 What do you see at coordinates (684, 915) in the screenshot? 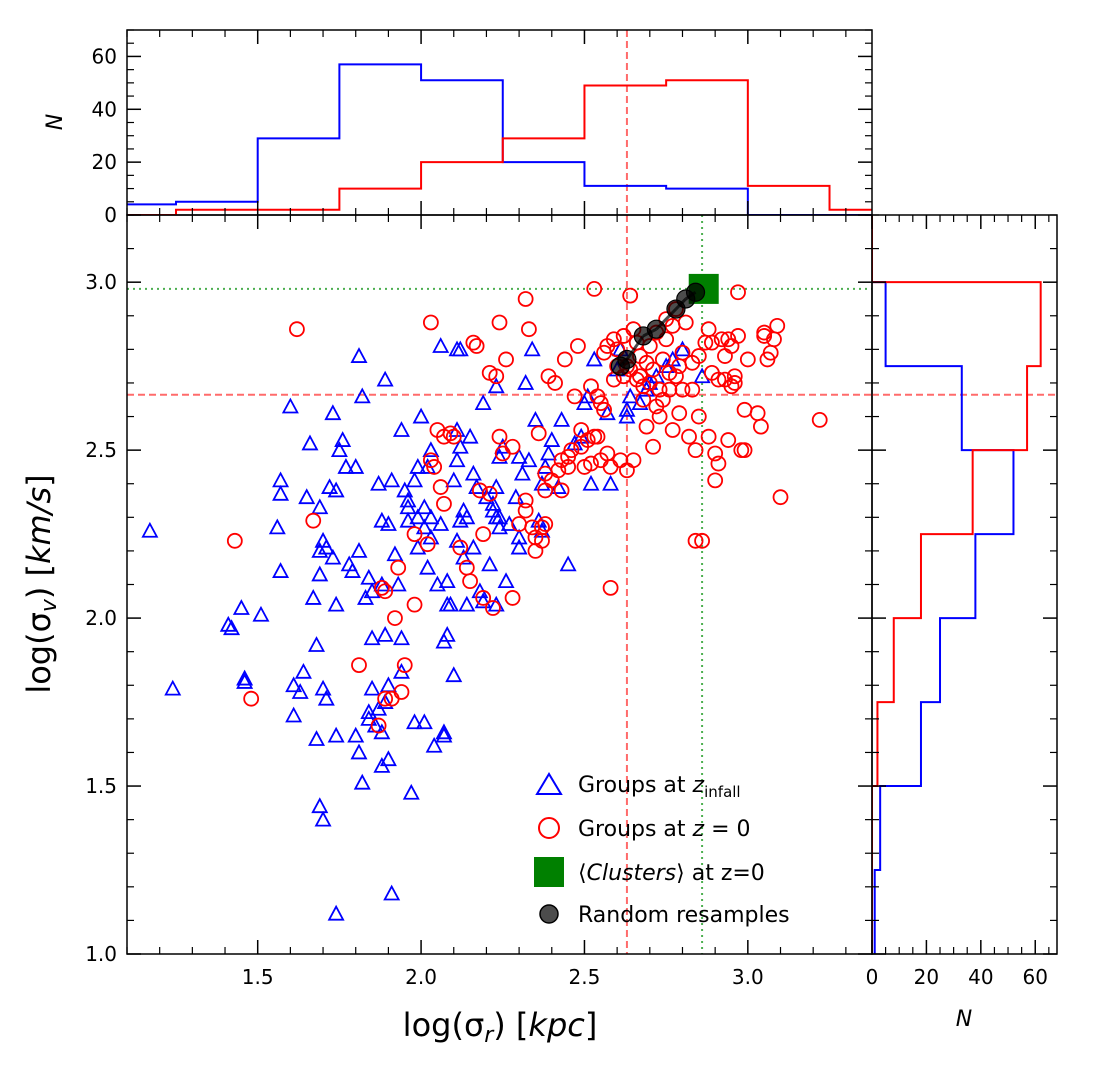
I see `legend-label-resamples: Random resamples` at bounding box center [684, 915].